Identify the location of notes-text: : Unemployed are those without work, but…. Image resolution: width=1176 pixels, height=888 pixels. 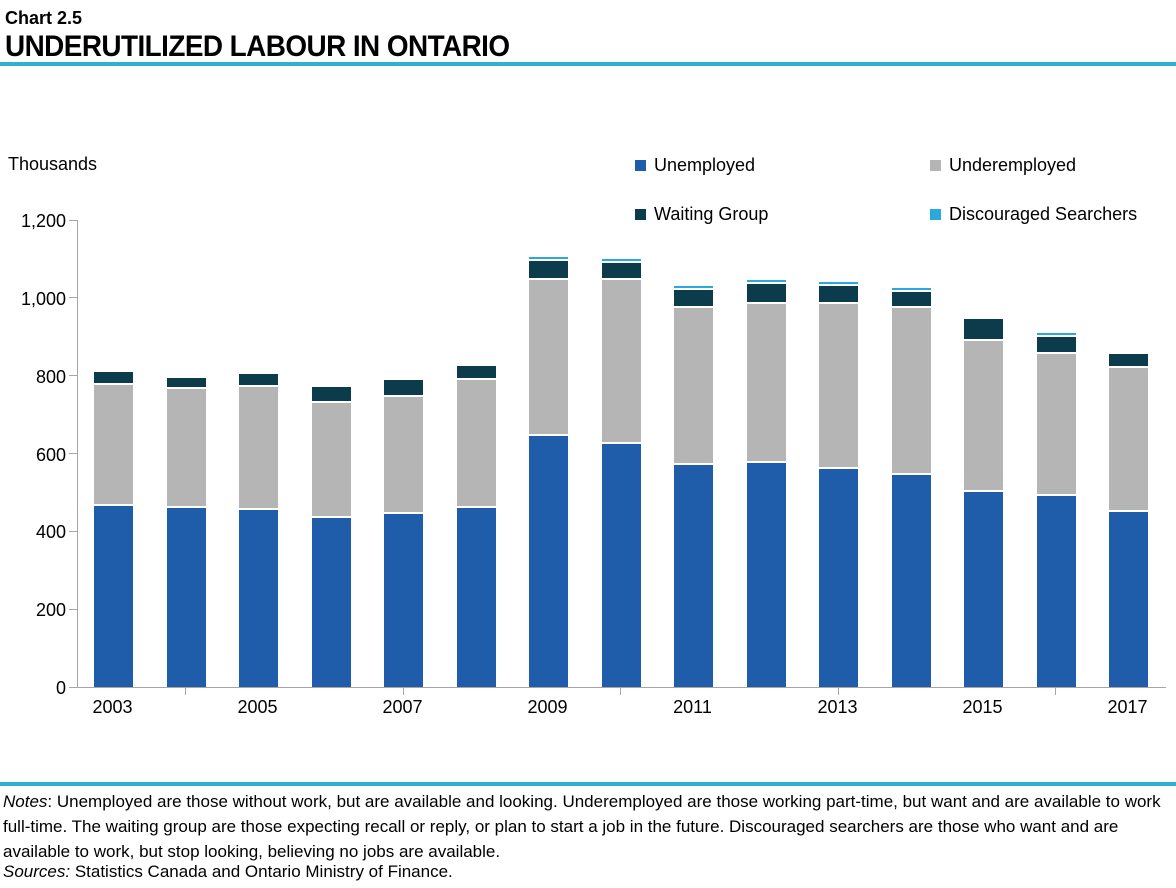
(582, 826).